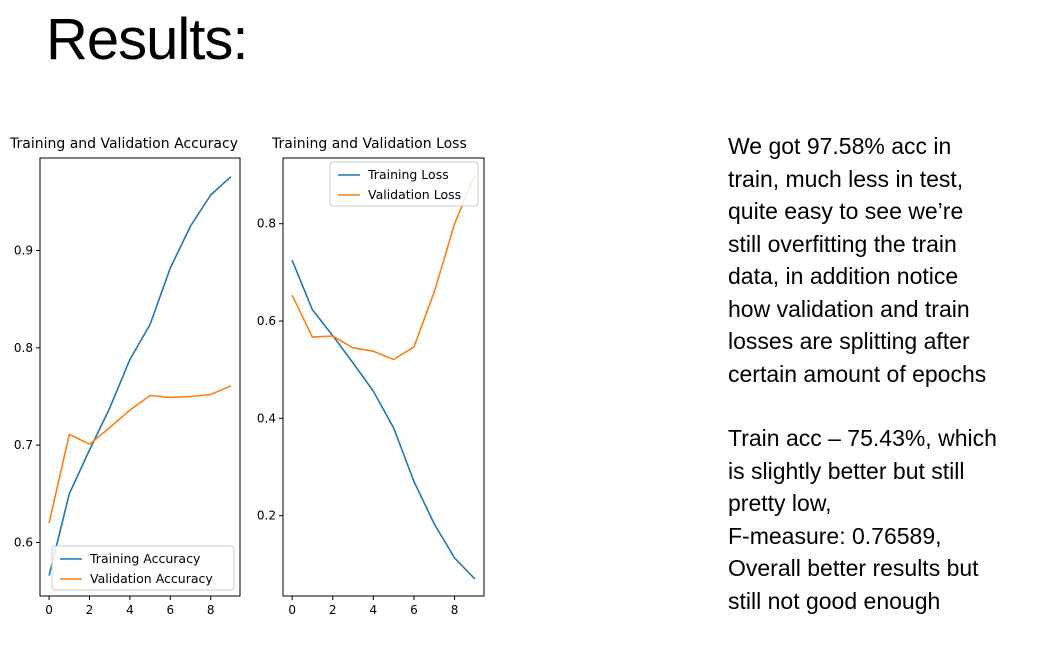 This screenshot has height=648, width=1061. Describe the element at coordinates (383, 419) in the screenshot. I see `series-line-training-loss` at that location.